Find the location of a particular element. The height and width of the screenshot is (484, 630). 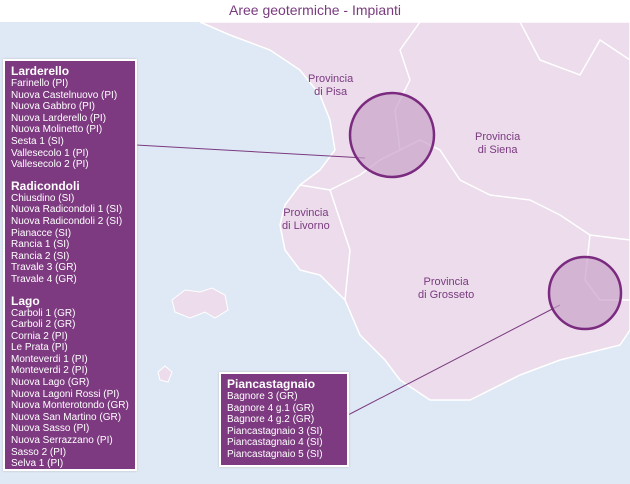

plant-item: Nuova Radicondoli 1 (SI) is located at coordinates (67, 210).